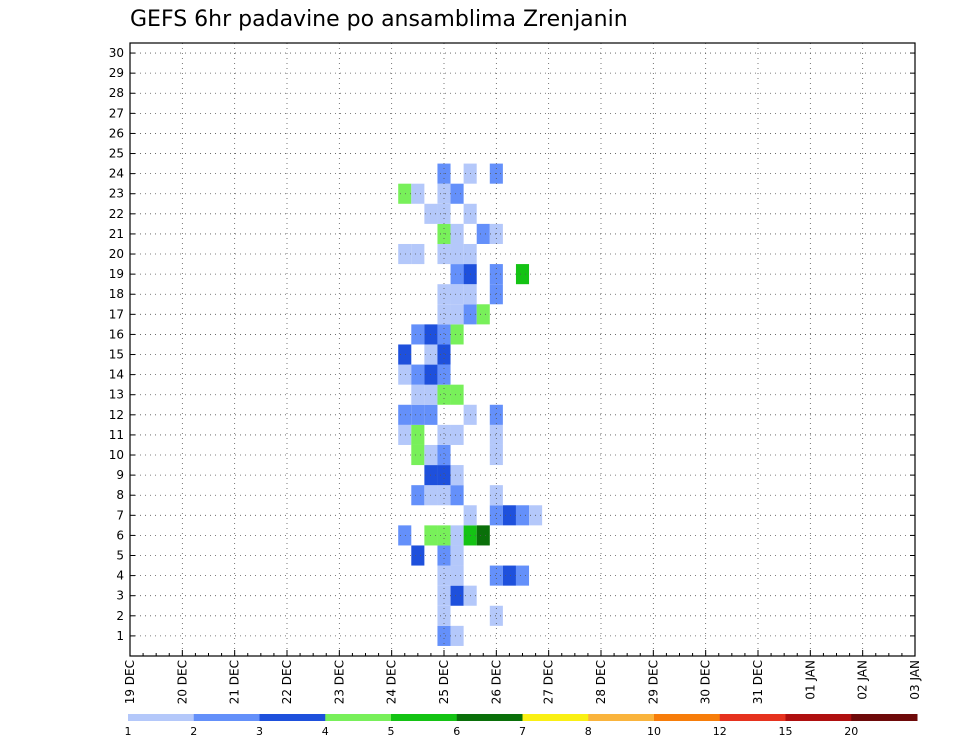  What do you see at coordinates (120, 596) in the screenshot?
I see `y-tick-label: 3` at bounding box center [120, 596].